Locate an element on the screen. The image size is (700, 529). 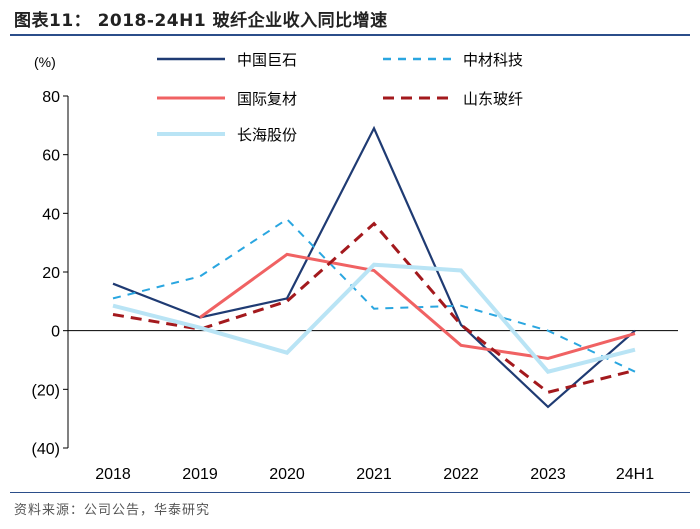
legend-label-2: 国际复材 is located at coordinates (267, 99).